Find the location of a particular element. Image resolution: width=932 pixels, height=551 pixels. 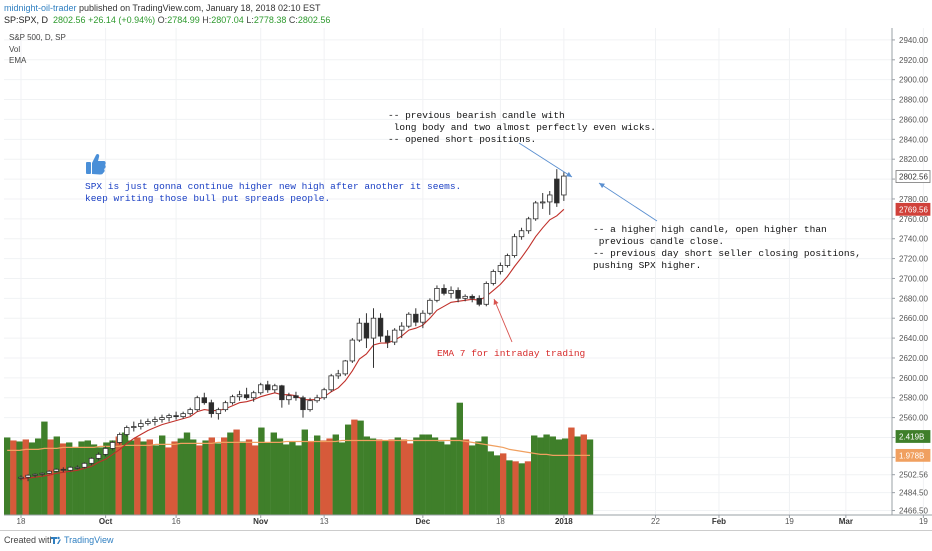

x-tick-label: 18 is located at coordinates (500, 521).